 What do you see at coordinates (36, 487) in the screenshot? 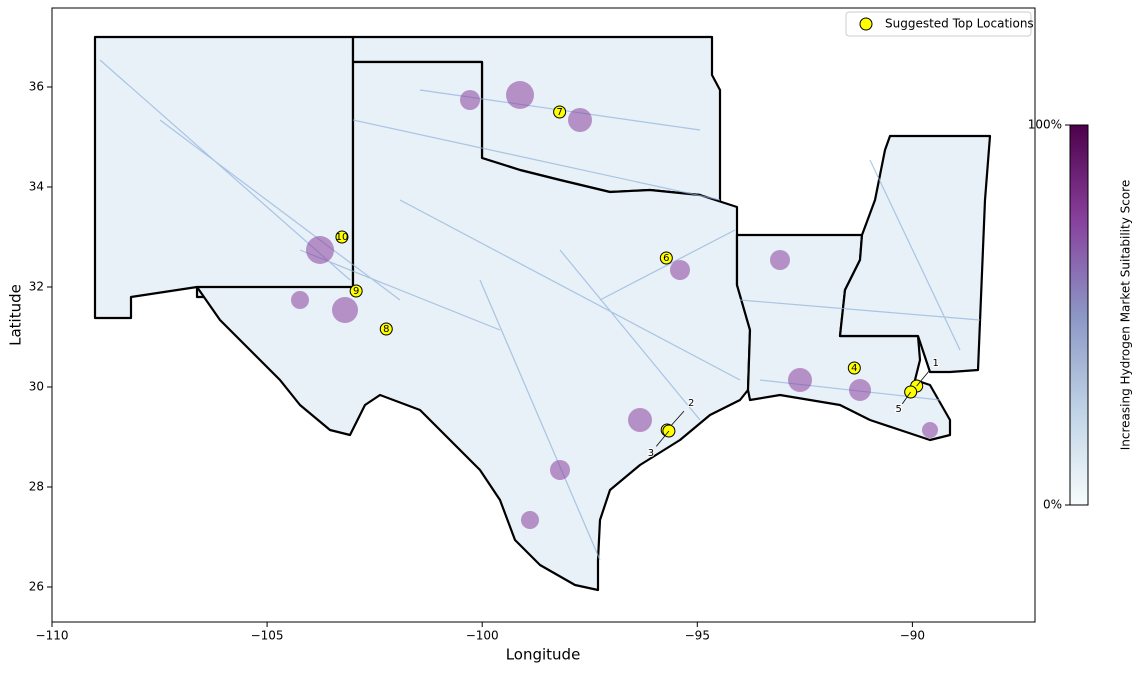
I see `y-tick-label: 28` at bounding box center [36, 487].